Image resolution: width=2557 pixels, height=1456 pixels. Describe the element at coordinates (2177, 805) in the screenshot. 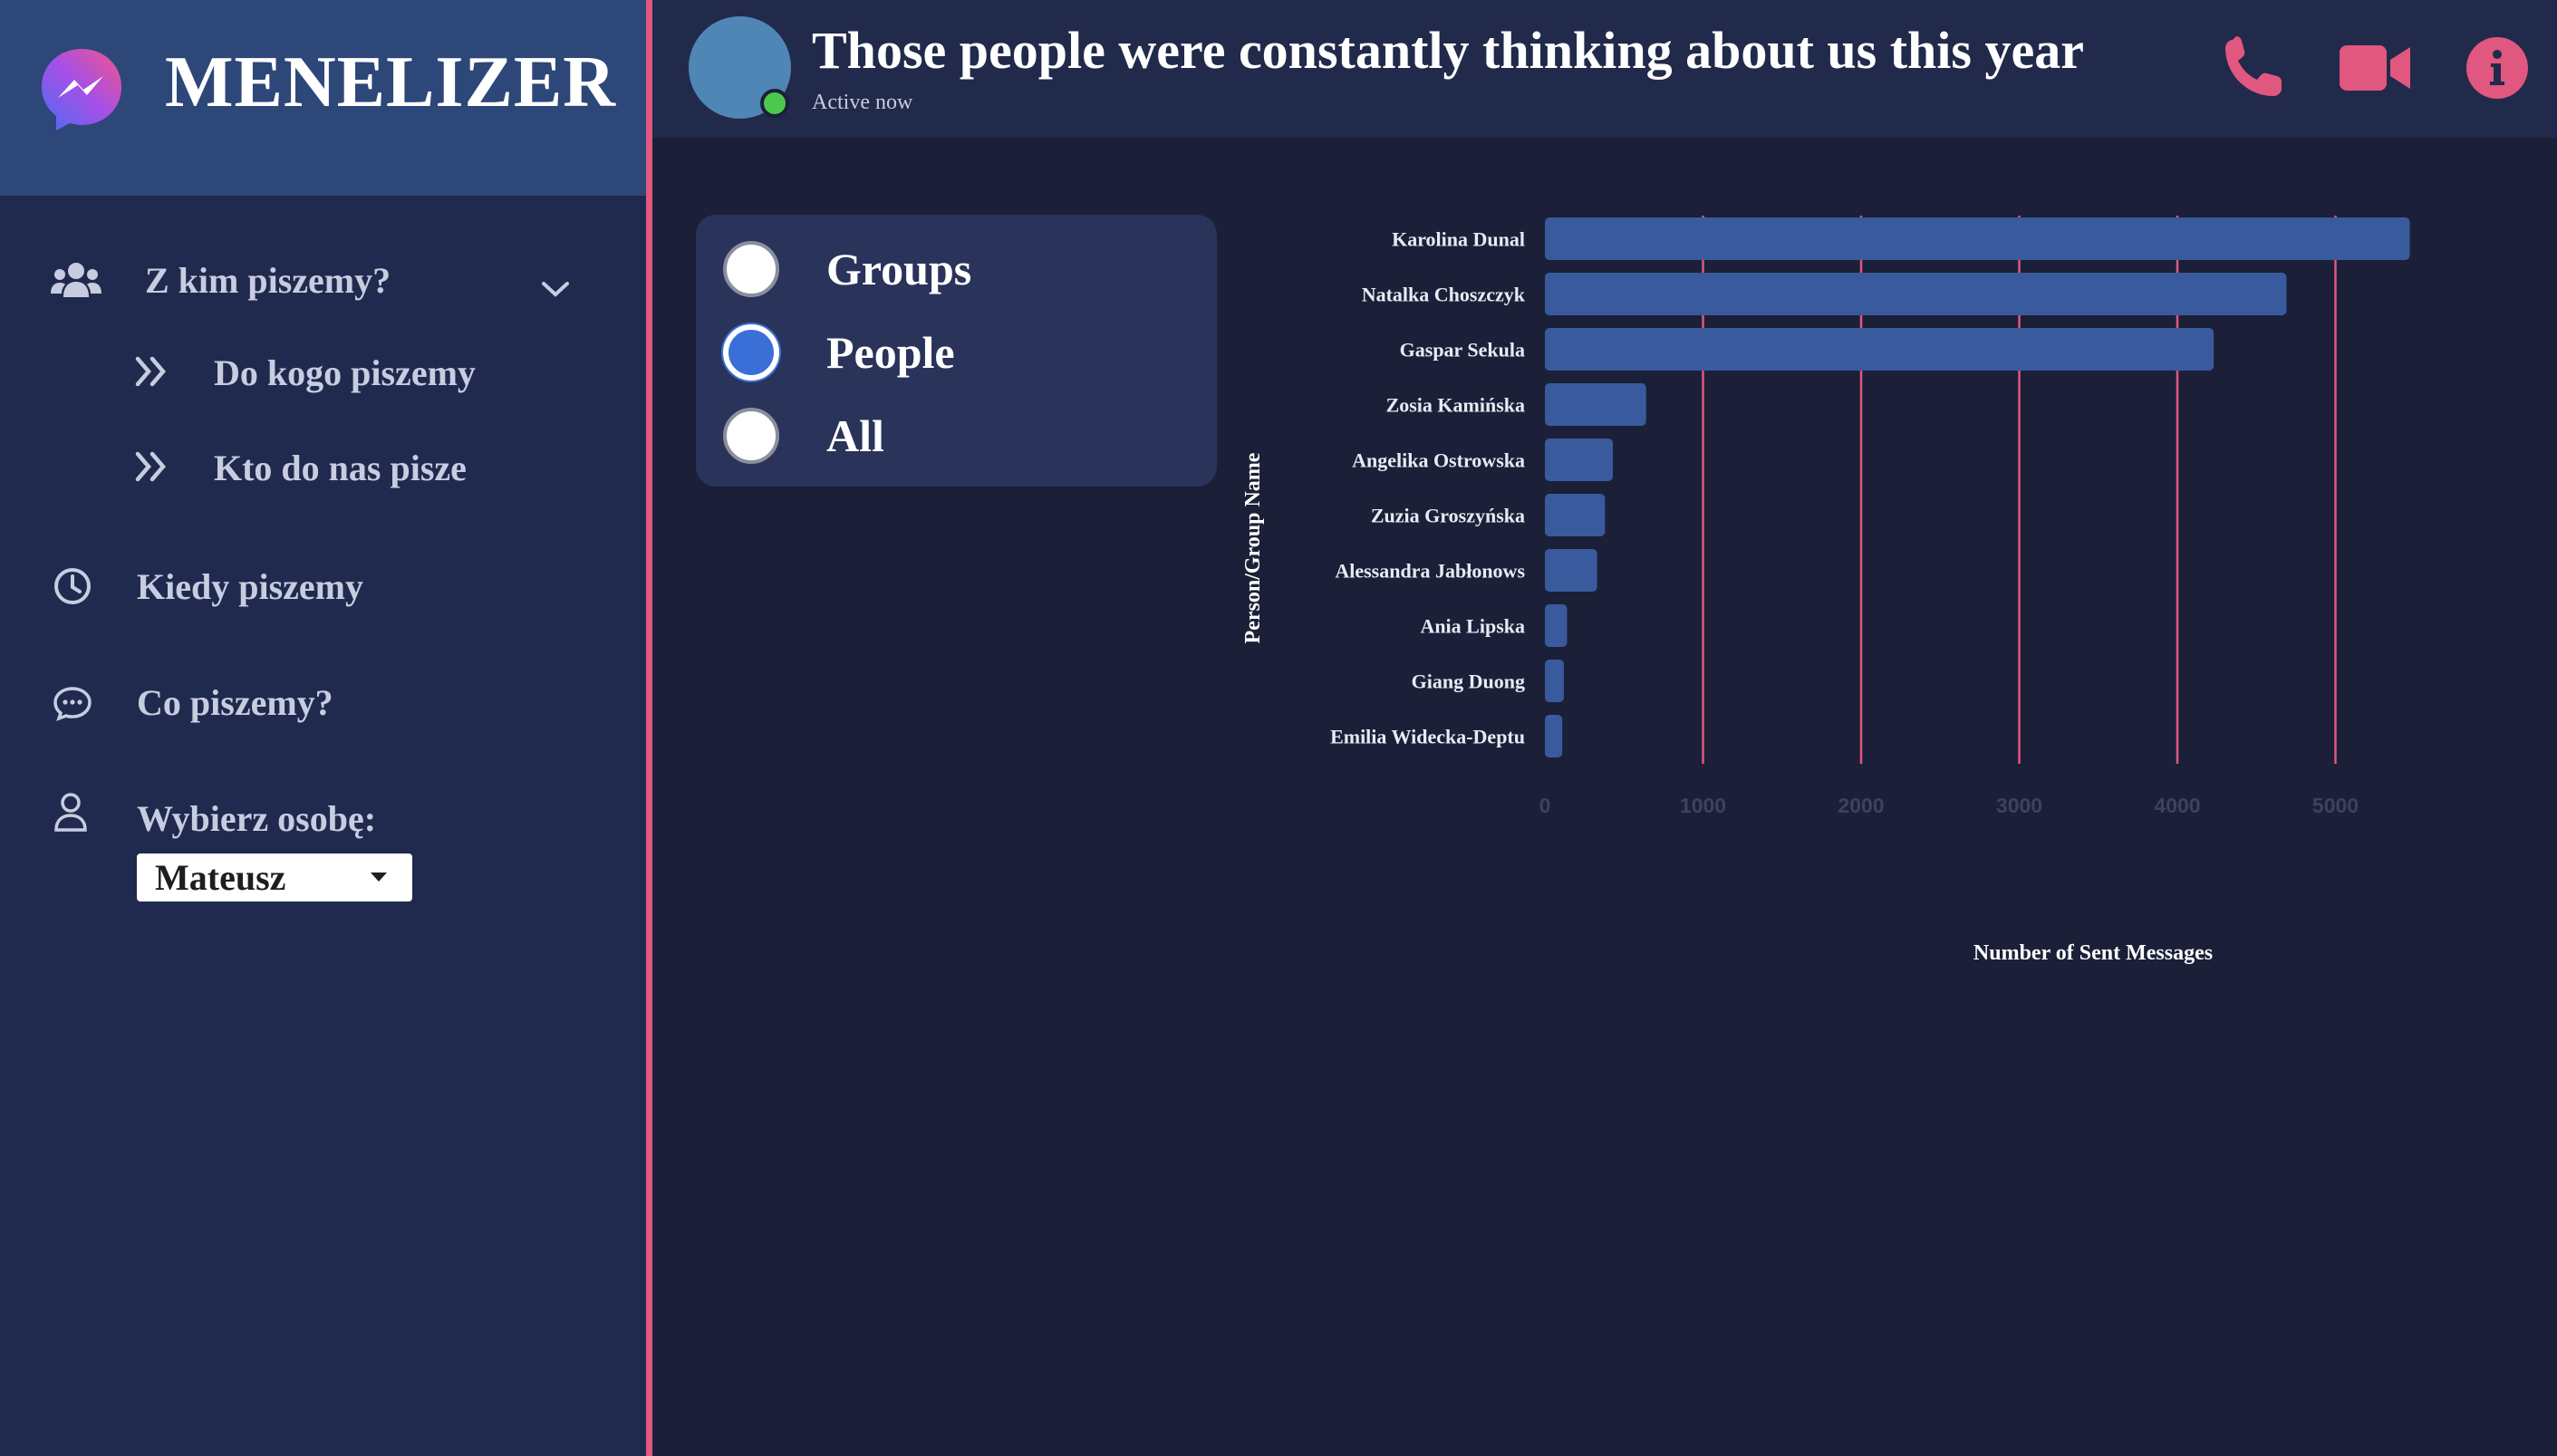

I see `x-tick-label: 4000` at that location.